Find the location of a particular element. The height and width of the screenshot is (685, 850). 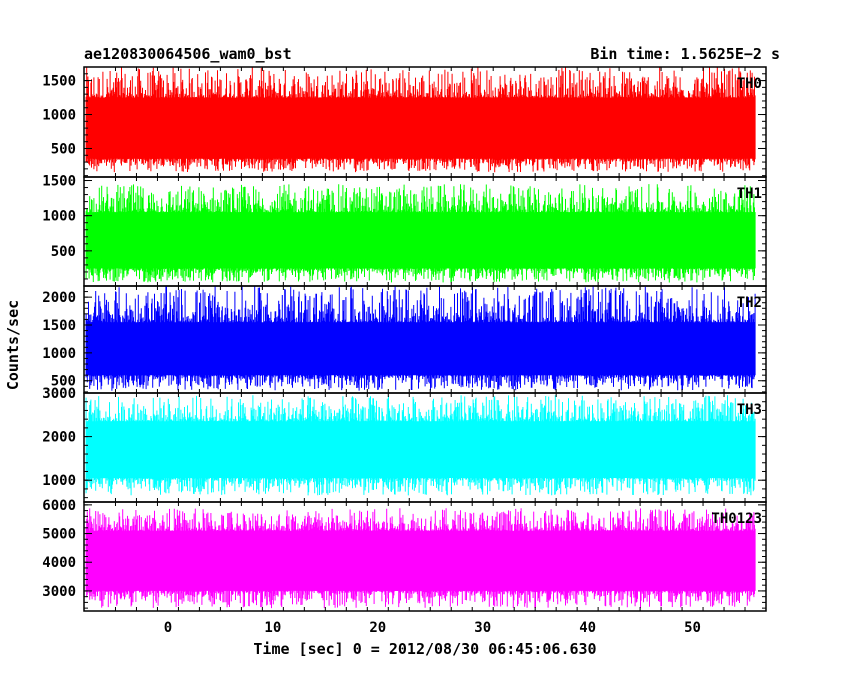

x-tick-label: 10 is located at coordinates (272, 628).